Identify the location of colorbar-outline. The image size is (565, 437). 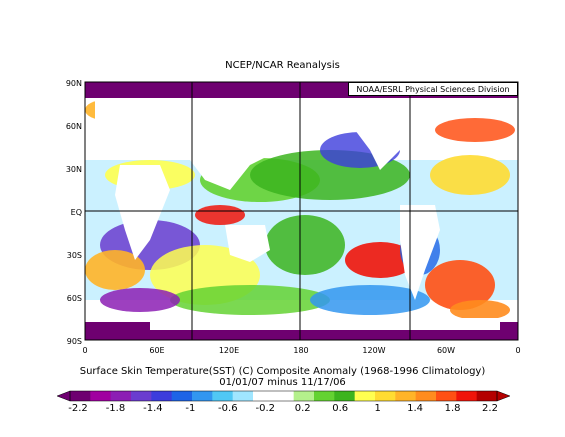
(283, 396).